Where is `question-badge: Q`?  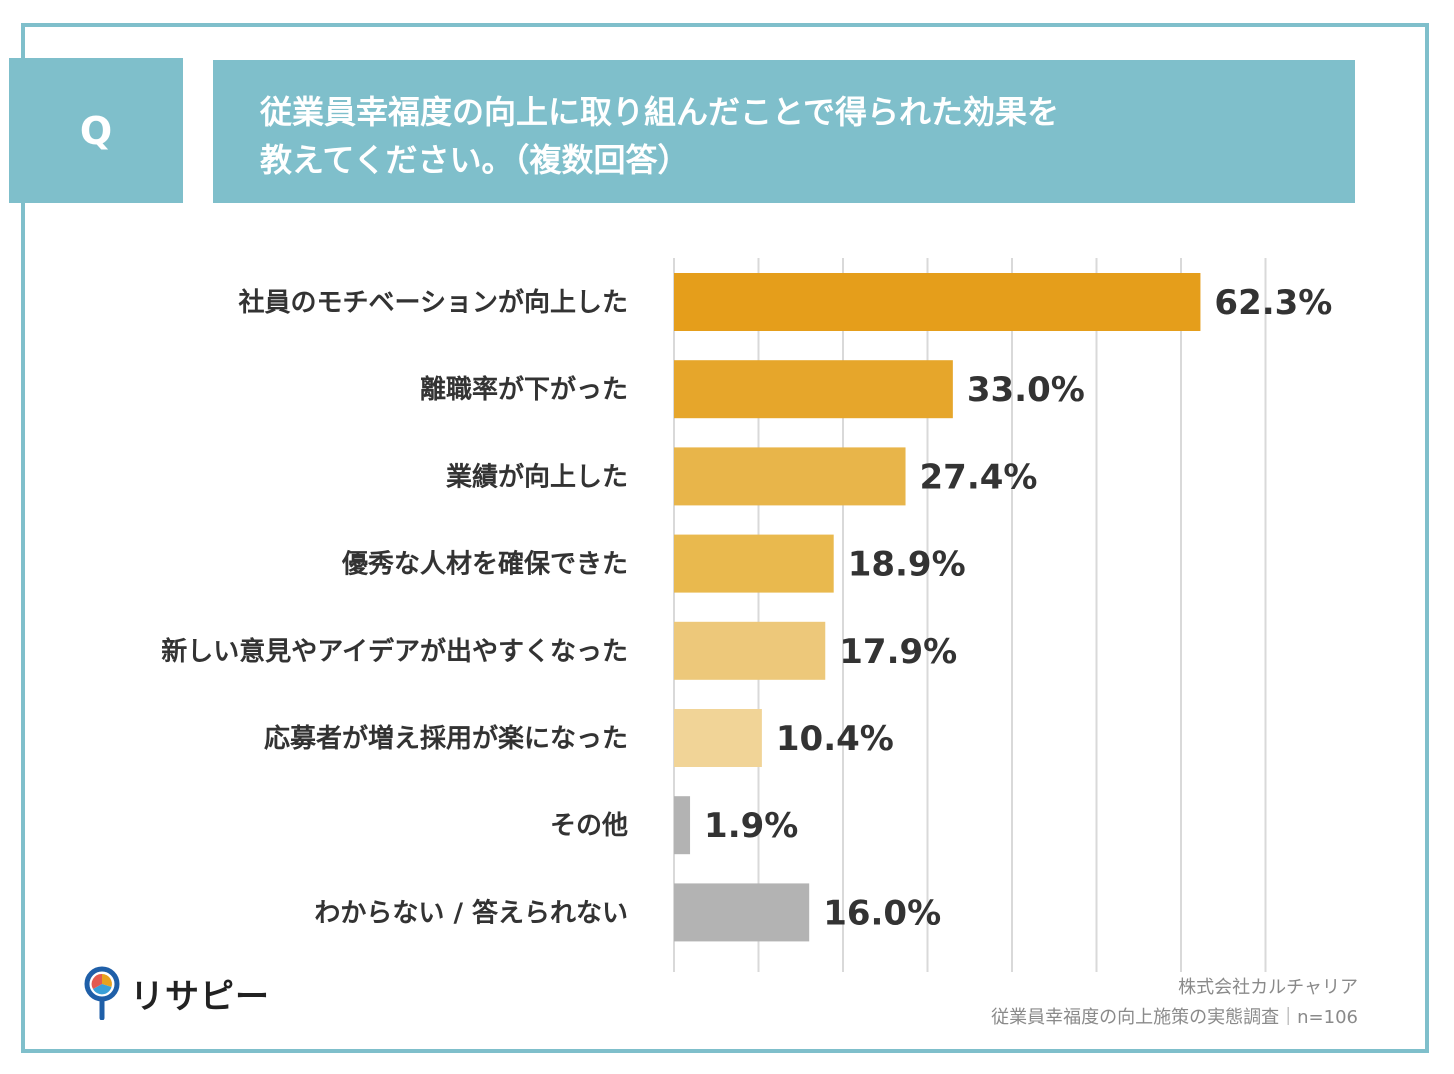 question-badge: Q is located at coordinates (96, 130).